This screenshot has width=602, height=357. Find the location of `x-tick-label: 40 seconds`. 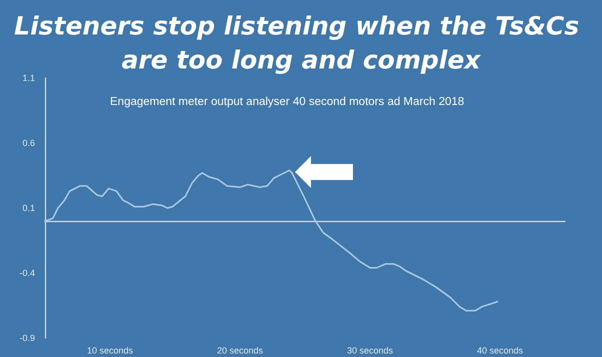

x-tick-label: 40 seconds is located at coordinates (500, 351).